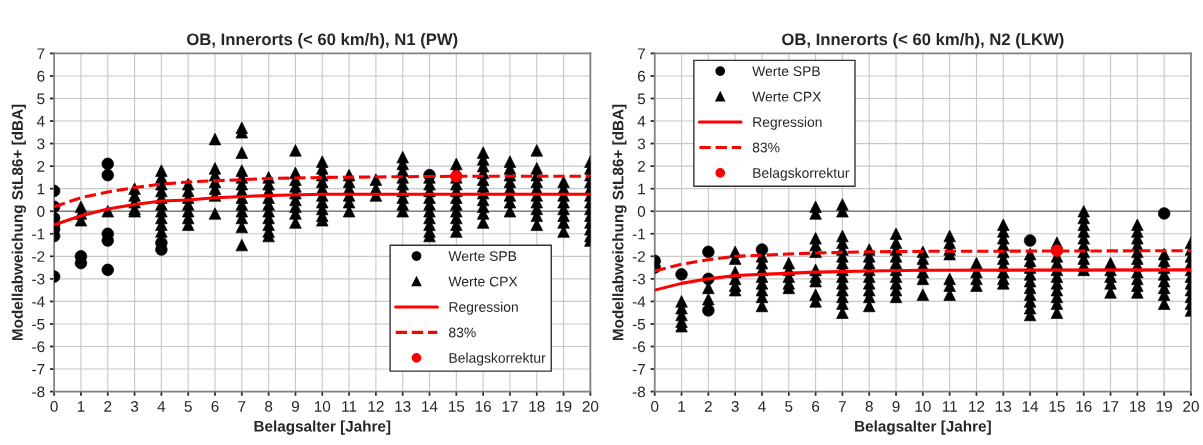 This screenshot has height=445, width=1203. Describe the element at coordinates (923, 40) in the screenshot. I see `chart-title: OB, Innerorts (< 60 km/h), N2 (LKW)` at that location.